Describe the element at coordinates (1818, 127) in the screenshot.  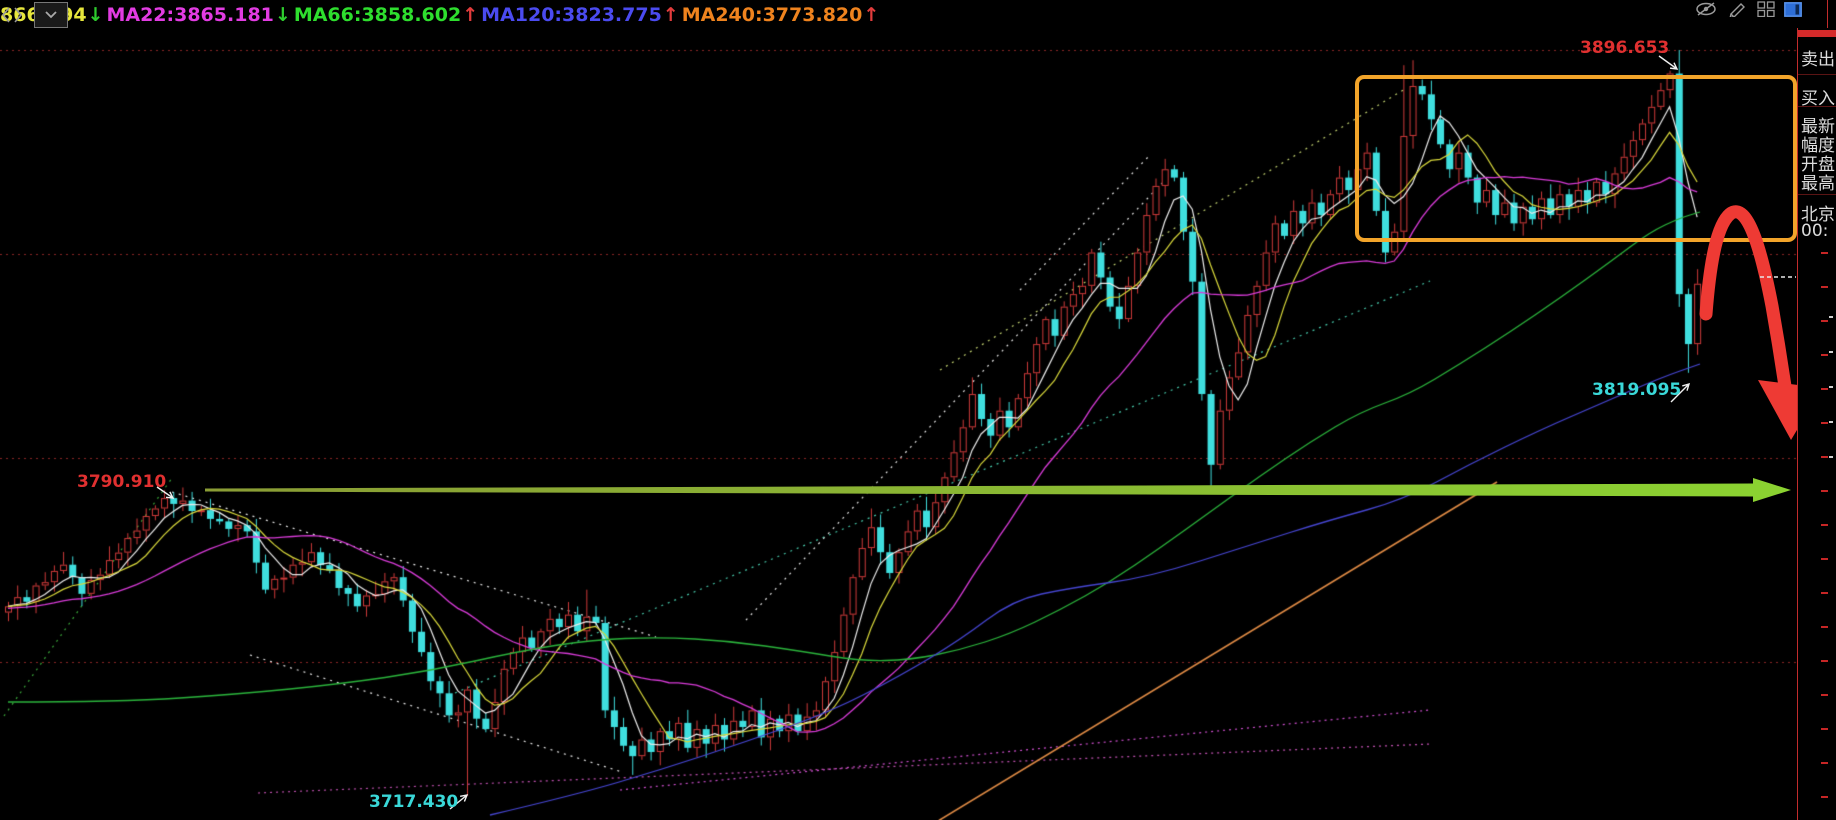
I see `stat-latest: 最新` at that location.